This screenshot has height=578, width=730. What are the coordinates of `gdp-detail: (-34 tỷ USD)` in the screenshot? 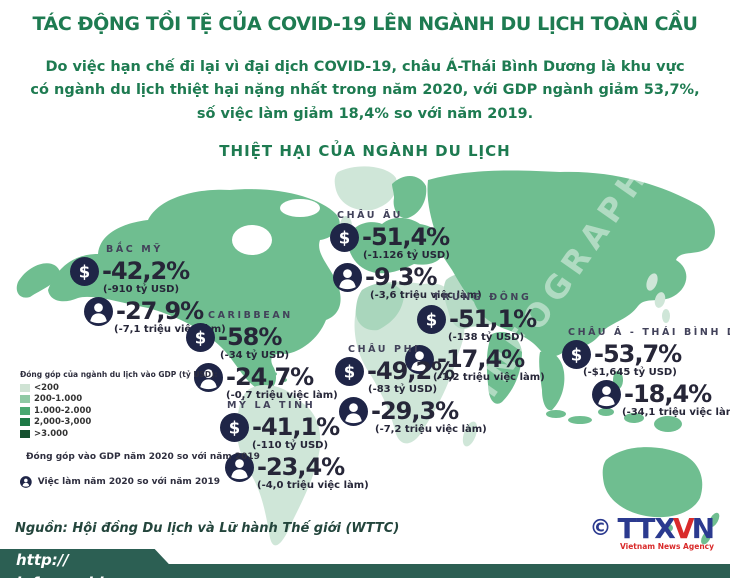 It's located at (255, 355).